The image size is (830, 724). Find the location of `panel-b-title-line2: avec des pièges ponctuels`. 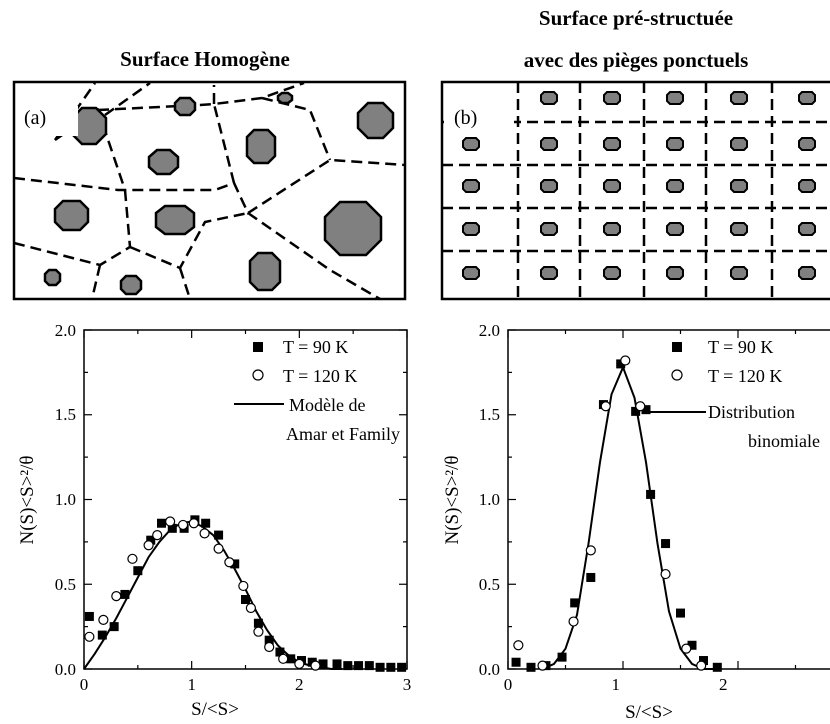

panel-b-title-line2: avec des pièges ponctuels is located at coordinates (636, 60).